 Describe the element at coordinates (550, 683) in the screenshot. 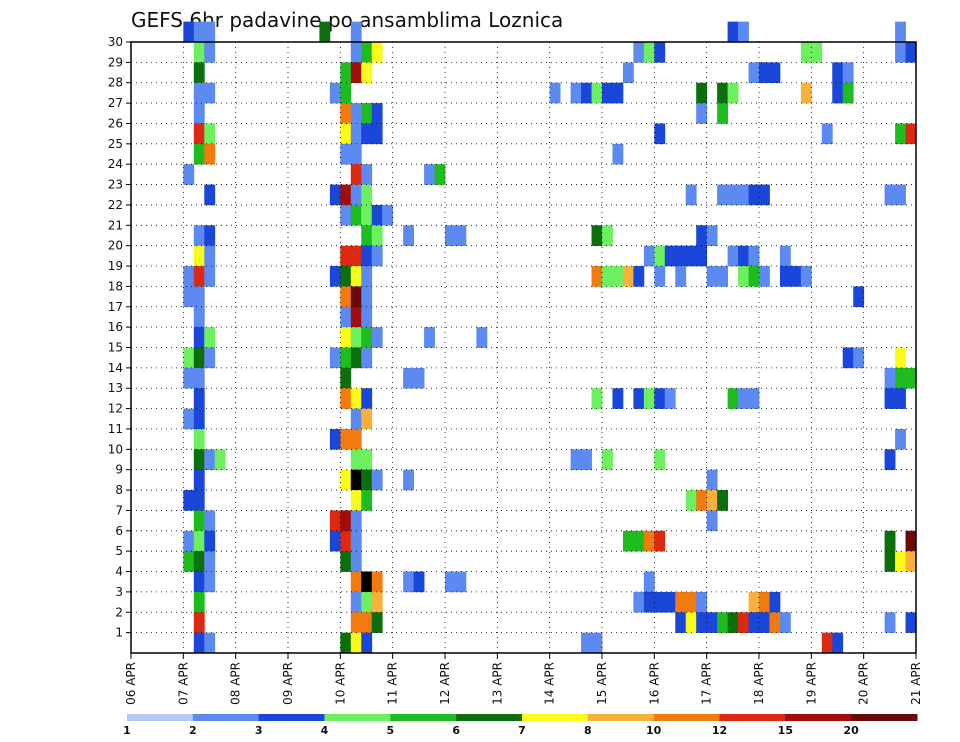

I see `x-tick-label: 14 APR` at that location.